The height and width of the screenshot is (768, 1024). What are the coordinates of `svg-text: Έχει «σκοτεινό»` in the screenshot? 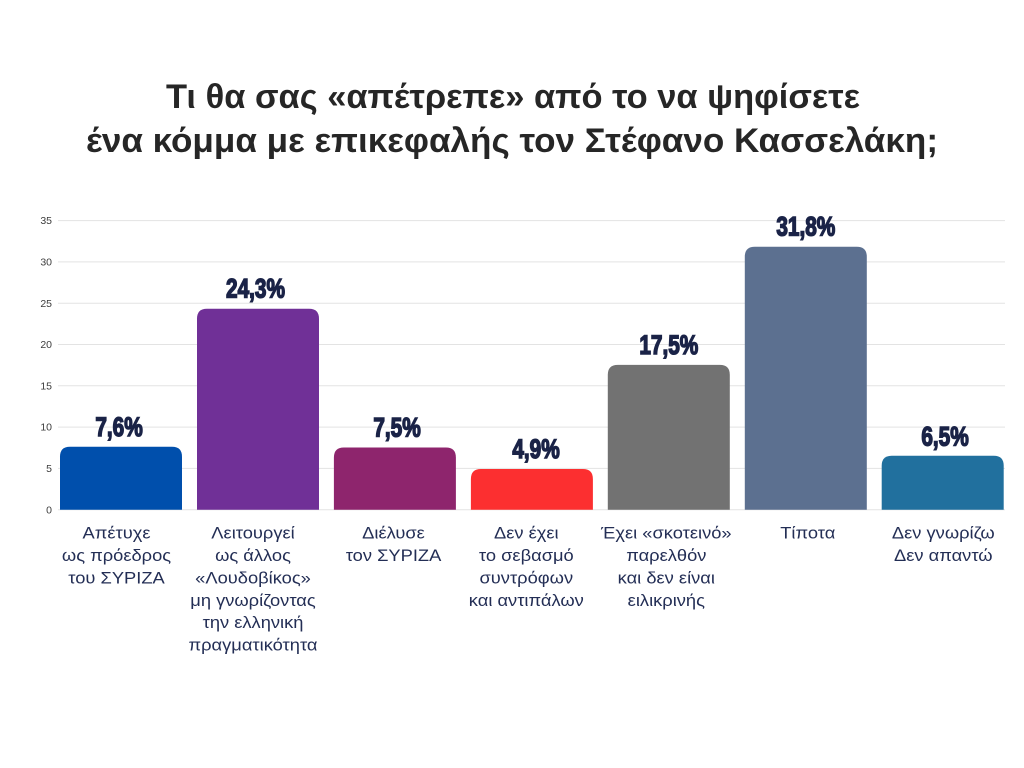 It's located at (666, 532).